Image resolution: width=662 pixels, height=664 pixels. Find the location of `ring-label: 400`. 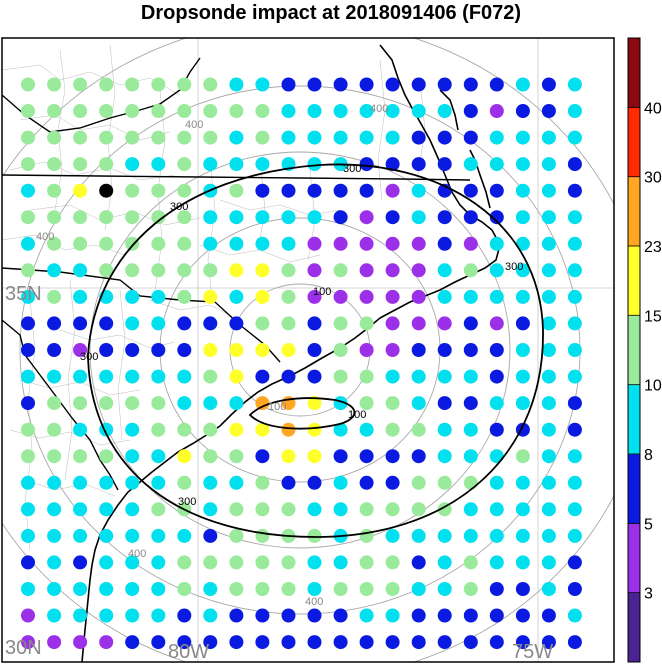

ring-label: 400 is located at coordinates (137, 554).